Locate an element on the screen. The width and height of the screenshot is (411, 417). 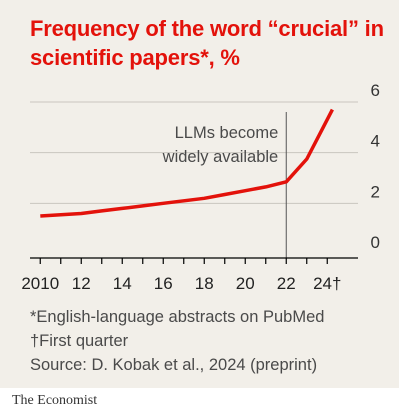
annotation-text-line-2: widely available is located at coordinates (220, 157).